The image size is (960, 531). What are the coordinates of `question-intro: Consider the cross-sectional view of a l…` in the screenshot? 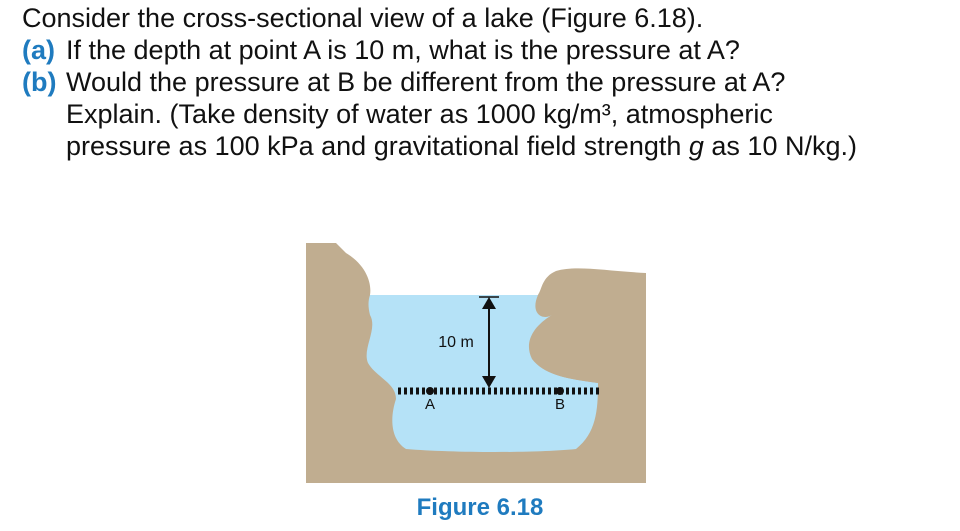 It's located at (363, 18).